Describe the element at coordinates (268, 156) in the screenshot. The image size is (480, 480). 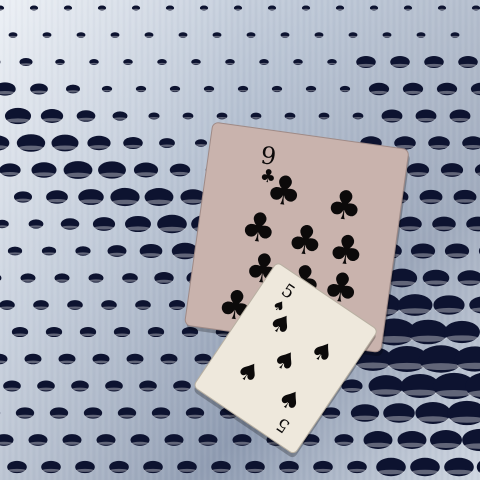
I see `card-nine-rank: 9` at that location.